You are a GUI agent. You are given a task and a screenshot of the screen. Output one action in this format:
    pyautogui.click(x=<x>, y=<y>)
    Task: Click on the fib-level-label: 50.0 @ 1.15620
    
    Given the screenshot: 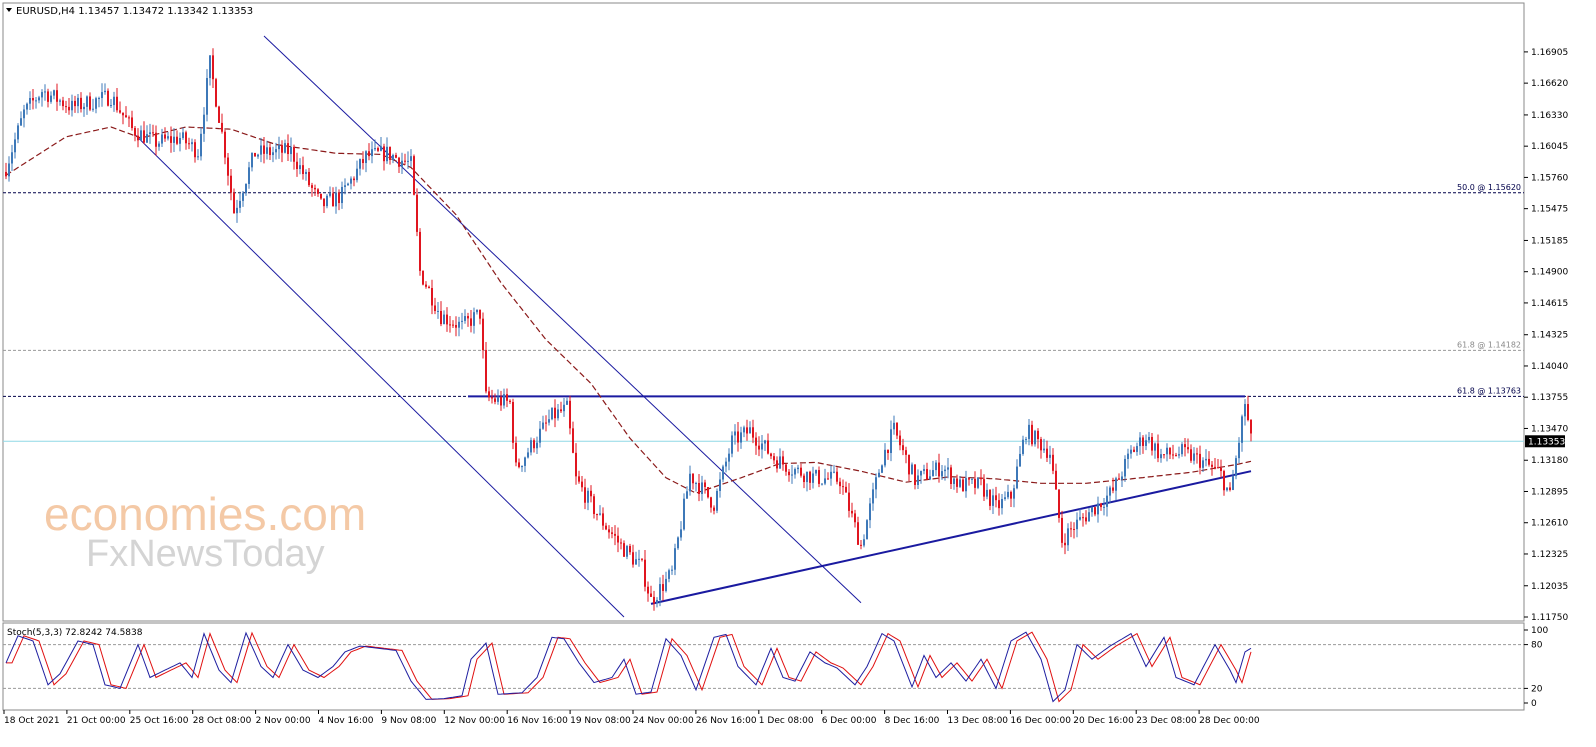 What is the action you would take?
    pyautogui.click(x=1489, y=187)
    